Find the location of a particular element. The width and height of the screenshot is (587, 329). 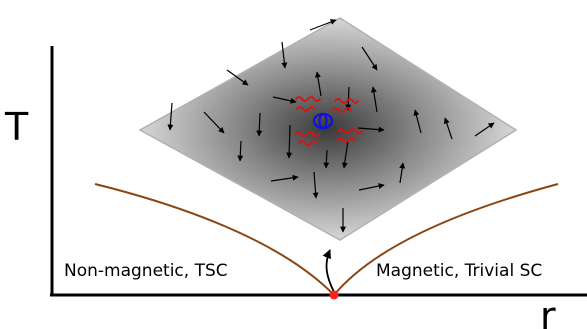

region-label-left: Non-magnetic, TSC is located at coordinates (146, 271).